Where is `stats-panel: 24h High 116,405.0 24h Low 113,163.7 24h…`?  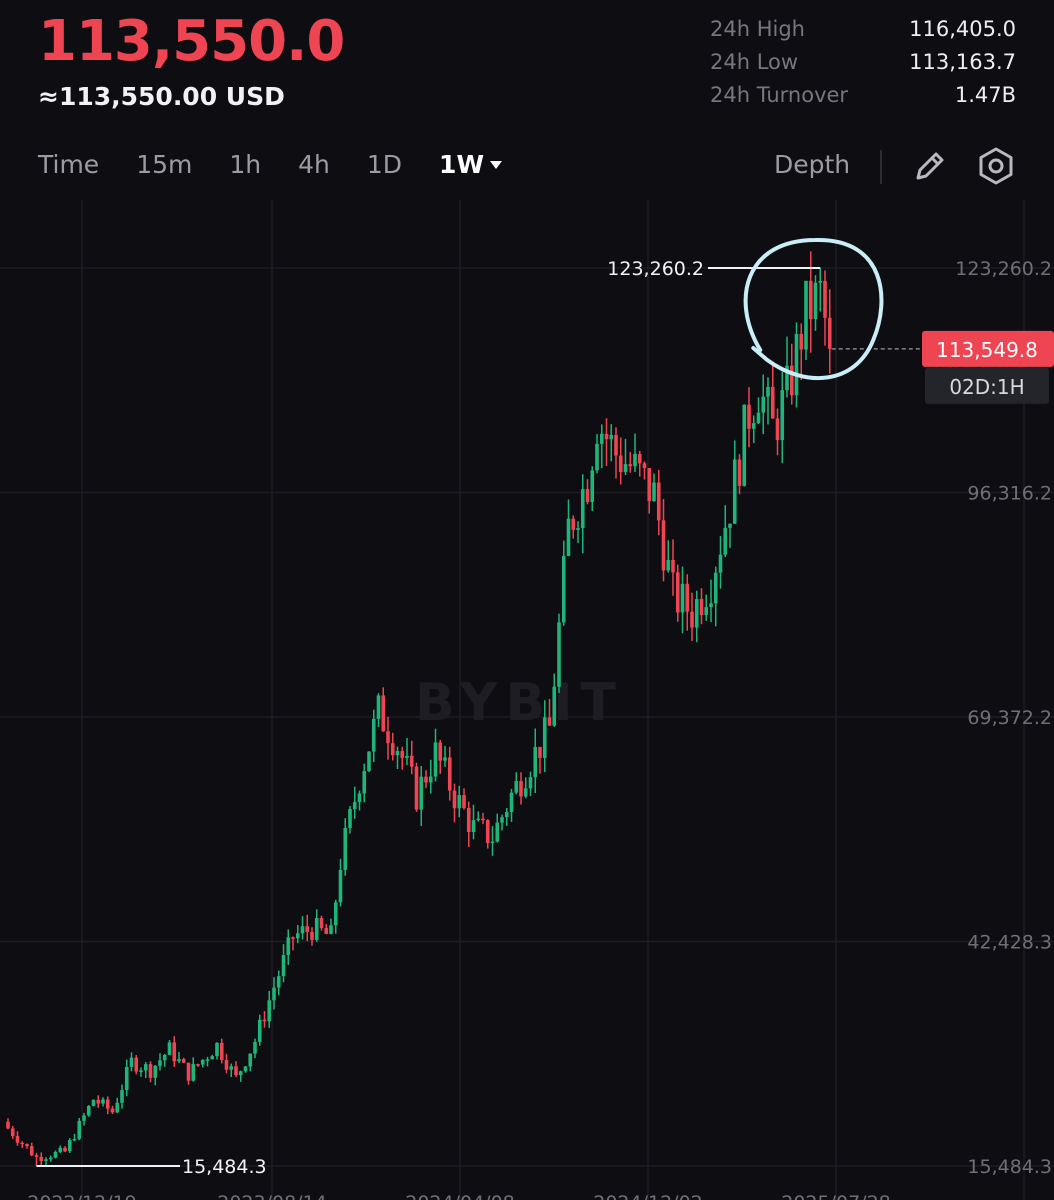 stats-panel: 24h High 116,405.0 24h Low 113,163.7 24h… is located at coordinates (863, 61).